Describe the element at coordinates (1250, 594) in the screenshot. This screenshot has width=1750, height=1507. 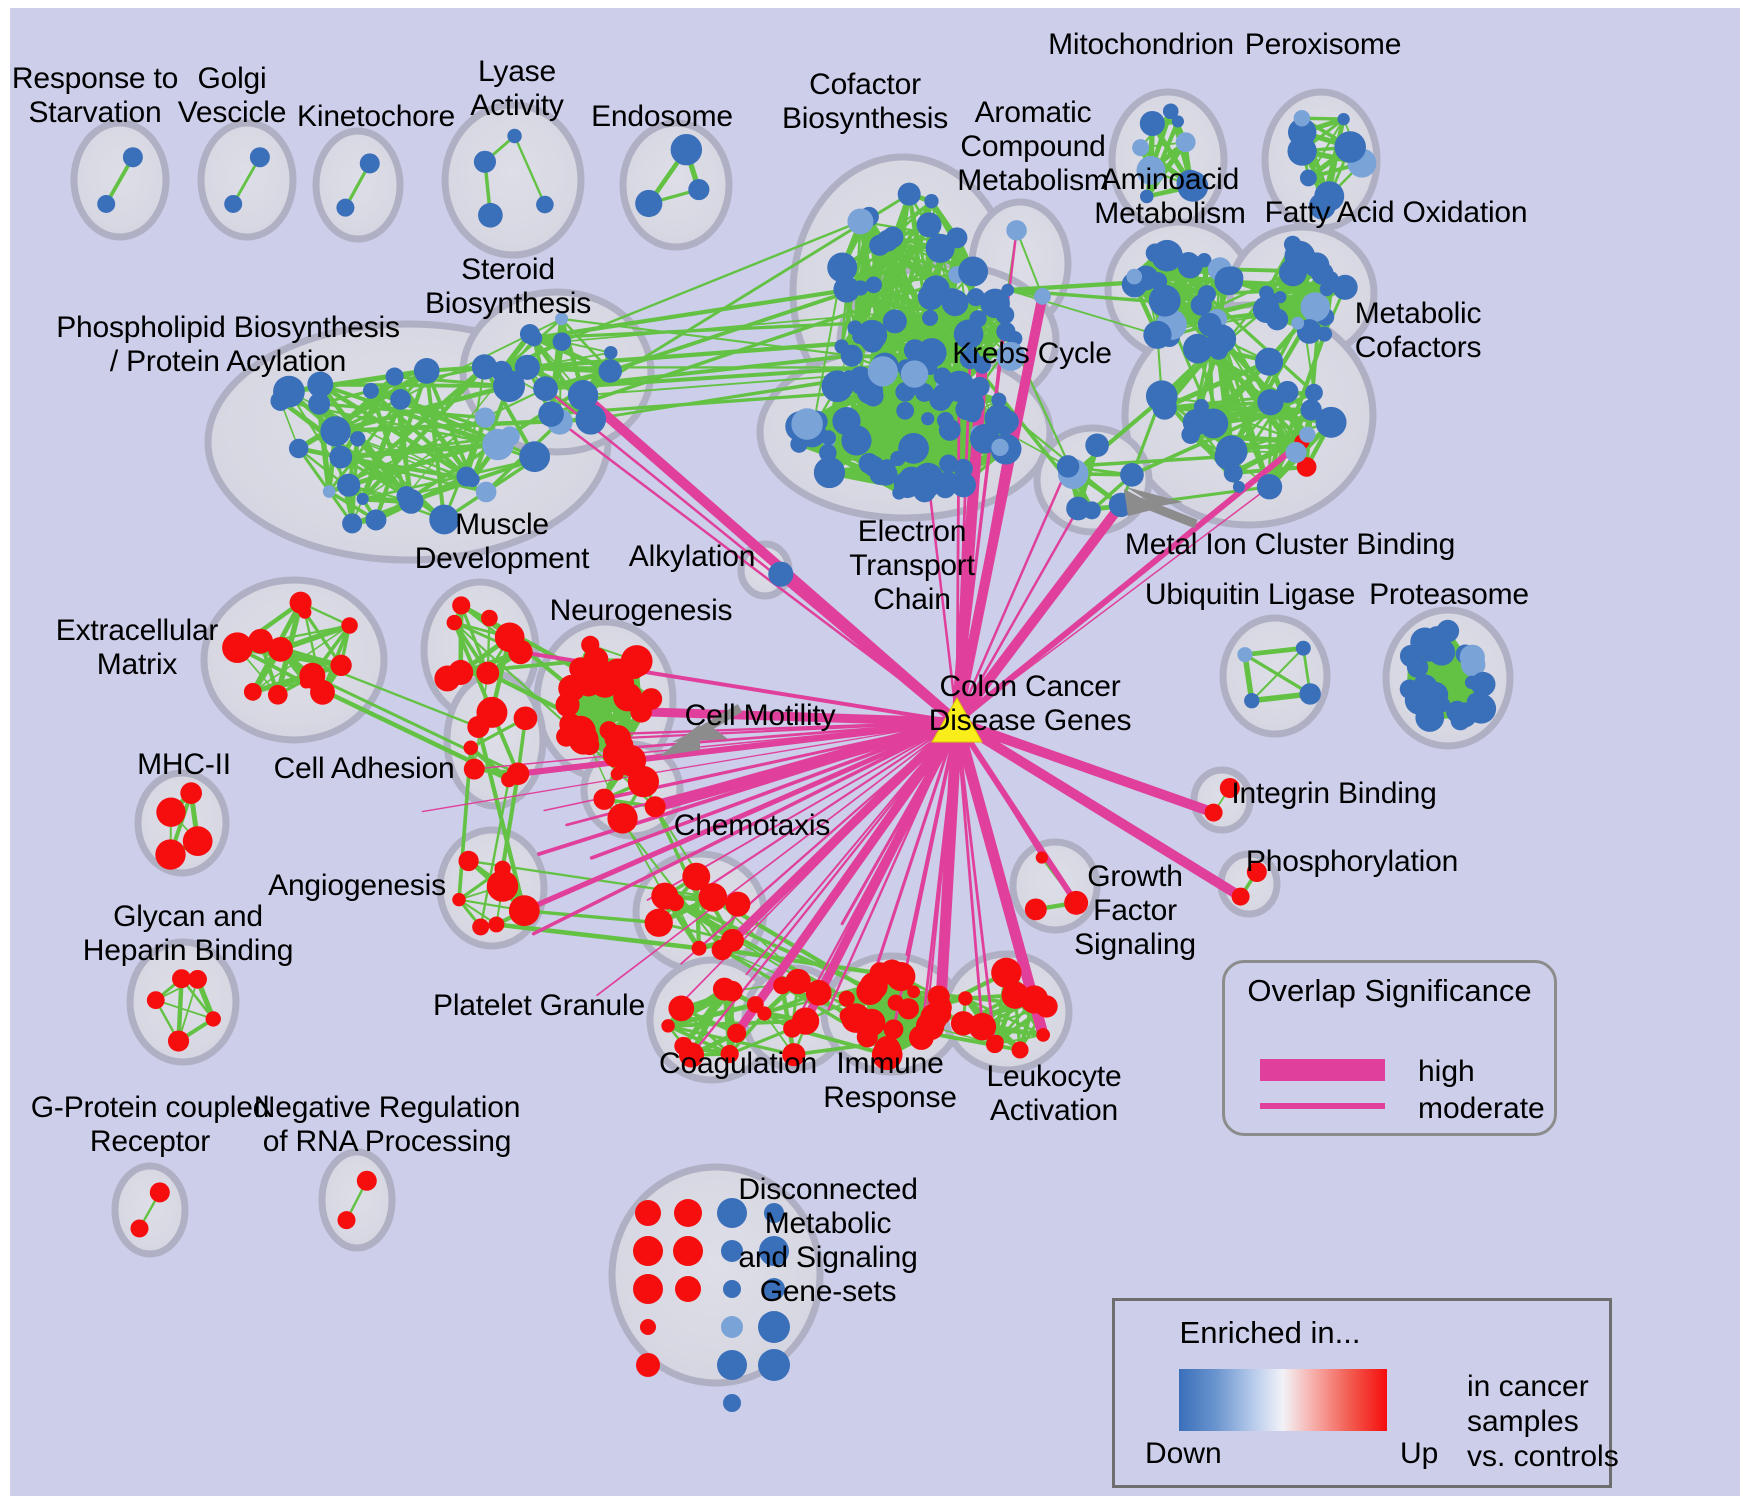
I see `cluster-label-ubiquitin-ligase: Ubiquitin Ligase` at that location.